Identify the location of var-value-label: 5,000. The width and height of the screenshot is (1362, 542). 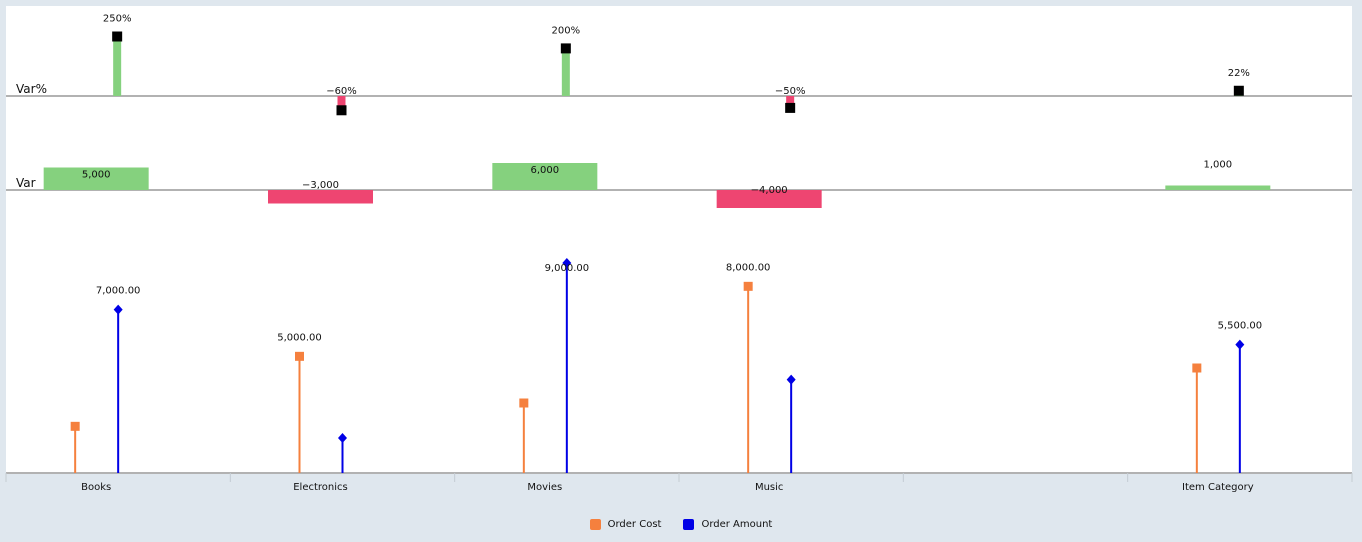
(96, 175).